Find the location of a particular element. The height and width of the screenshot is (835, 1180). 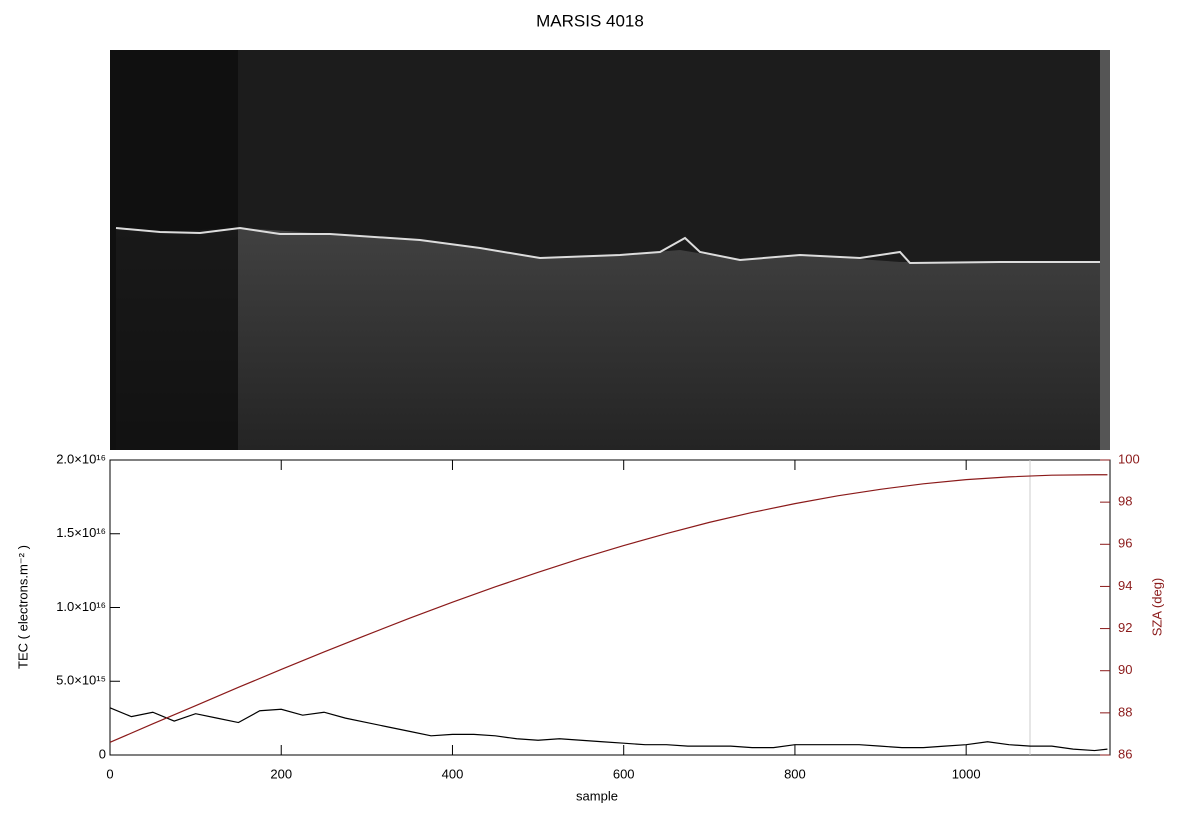

y2-axis-label: SZA (deg) is located at coordinates (1156, 607).